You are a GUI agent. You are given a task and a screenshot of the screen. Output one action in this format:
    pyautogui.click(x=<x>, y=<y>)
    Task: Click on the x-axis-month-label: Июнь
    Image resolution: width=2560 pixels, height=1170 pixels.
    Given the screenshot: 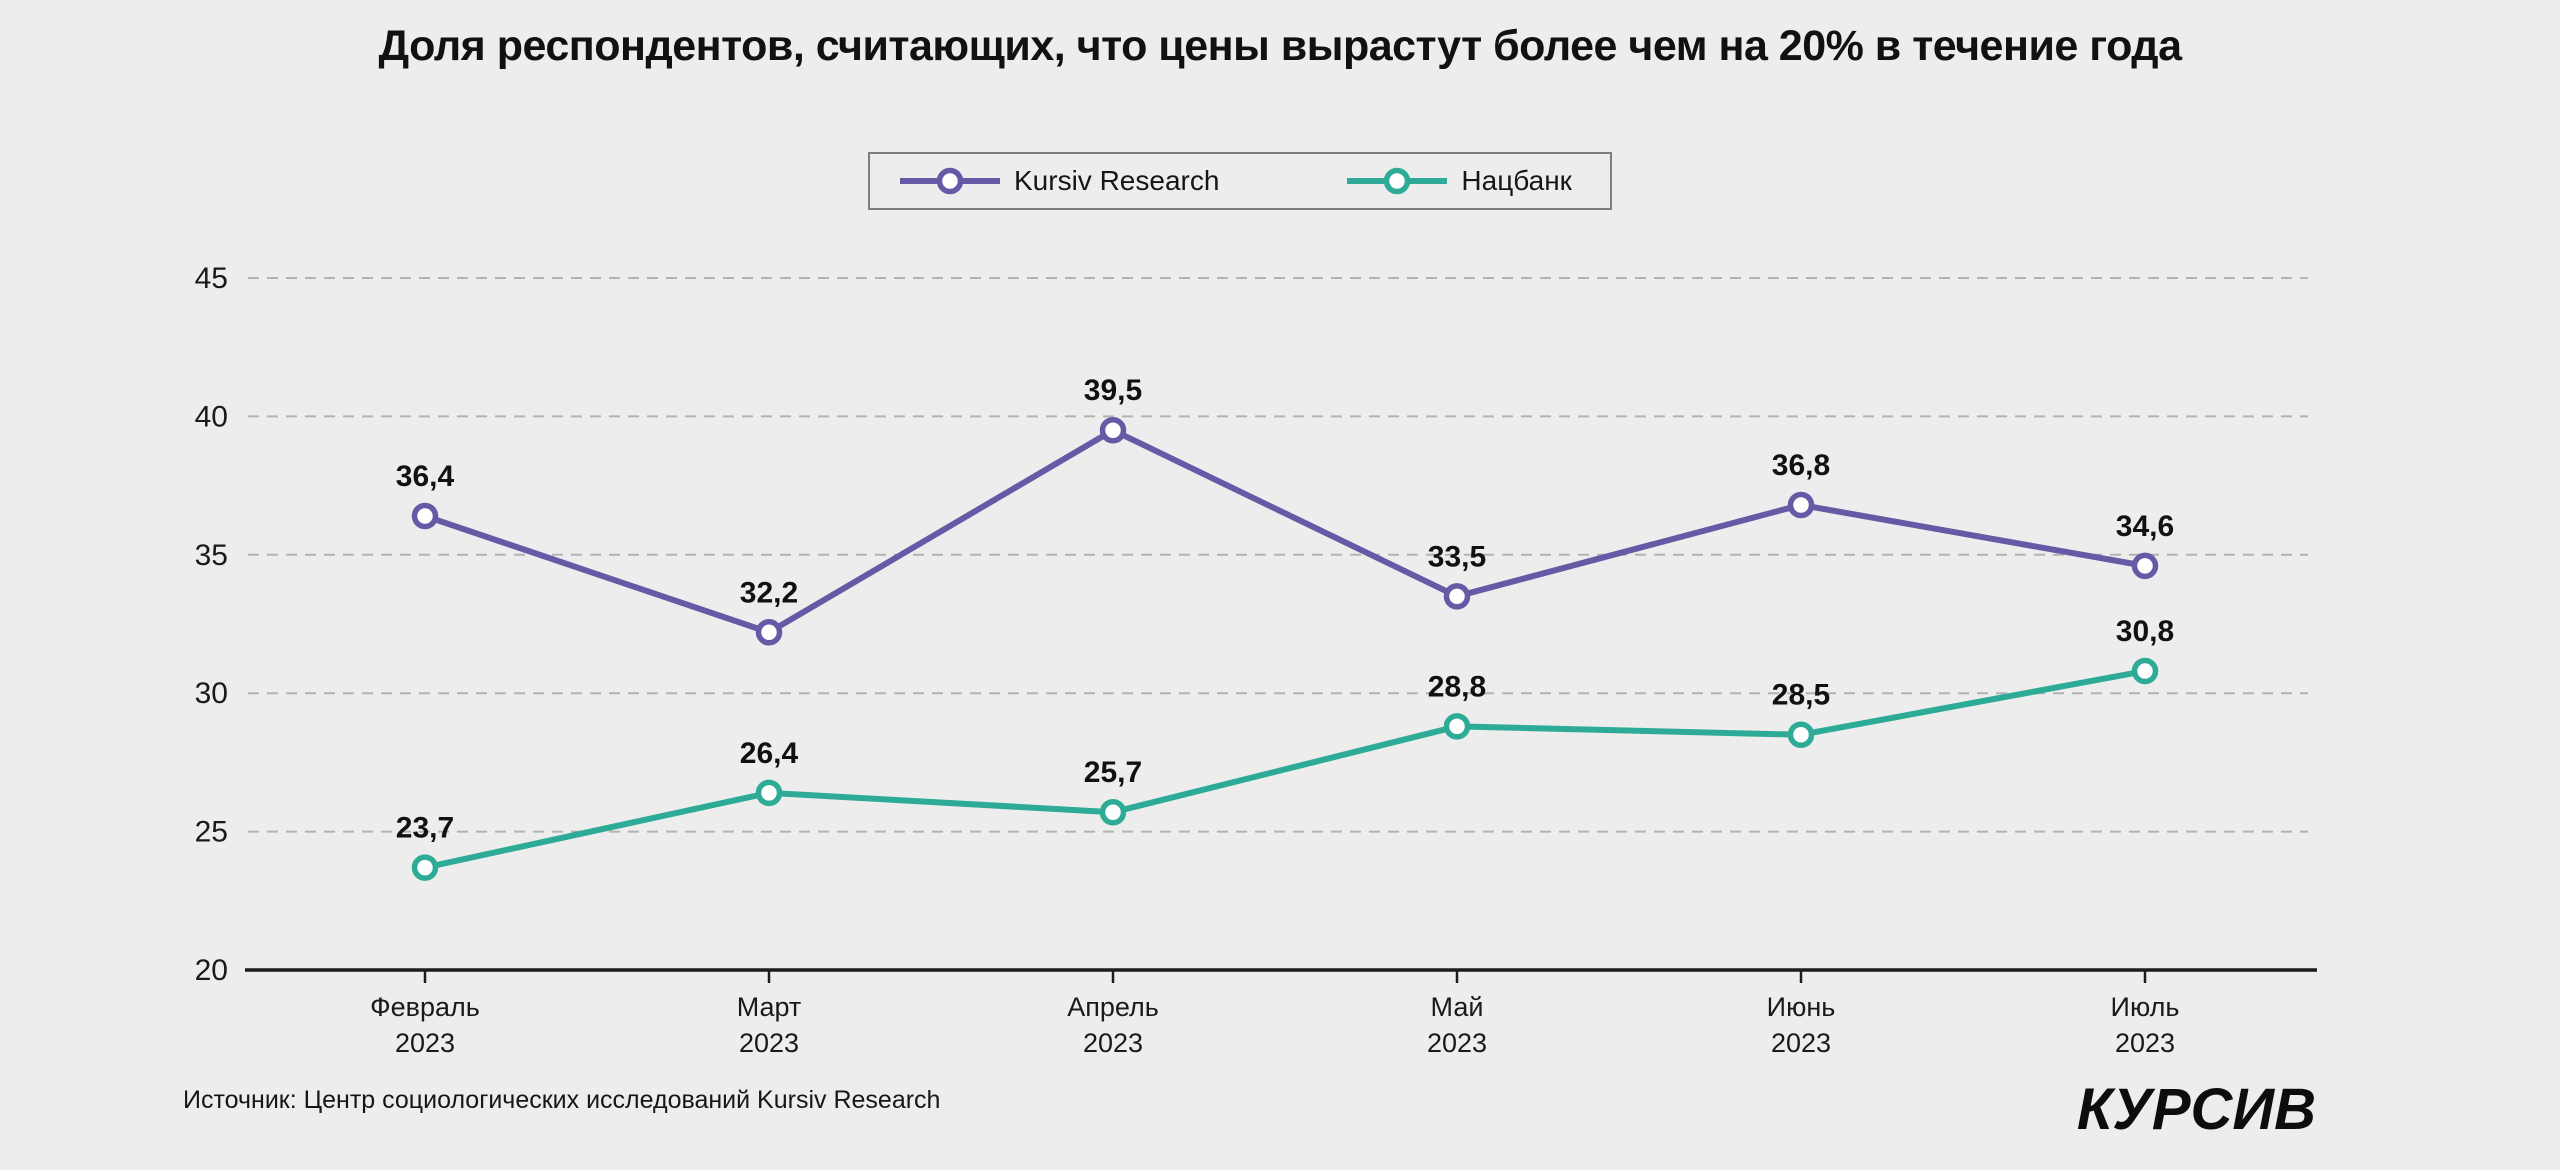 What is the action you would take?
    pyautogui.click(x=1801, y=1007)
    